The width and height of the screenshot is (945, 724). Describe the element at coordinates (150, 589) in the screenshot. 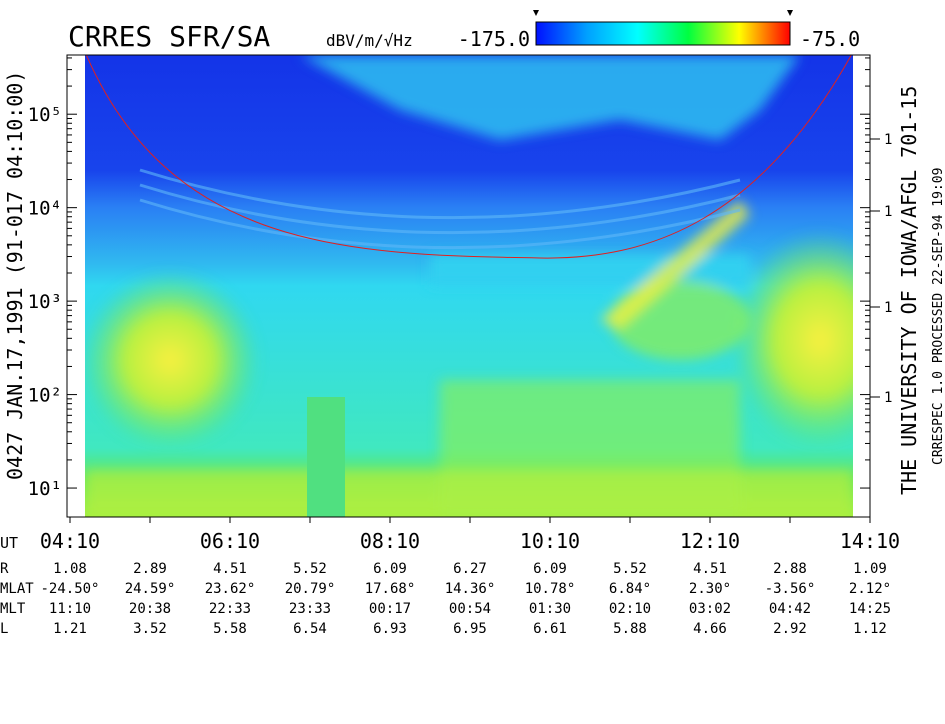

I see `ephemeris-value: 24.59°` at that location.